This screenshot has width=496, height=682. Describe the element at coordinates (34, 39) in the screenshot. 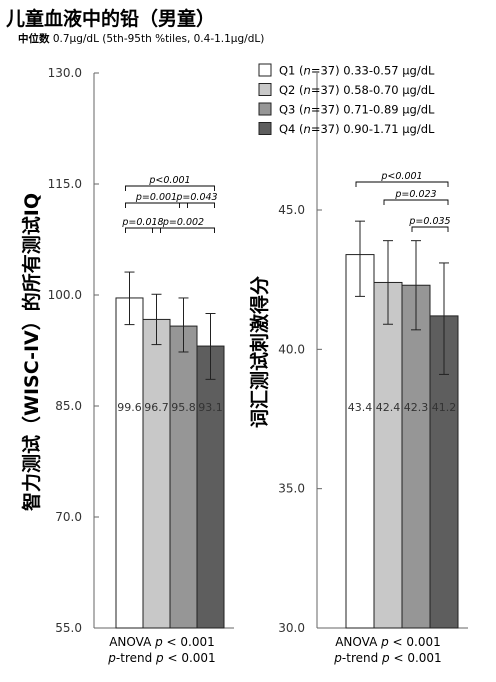

I see `subtitle-label: 中位数` at that location.